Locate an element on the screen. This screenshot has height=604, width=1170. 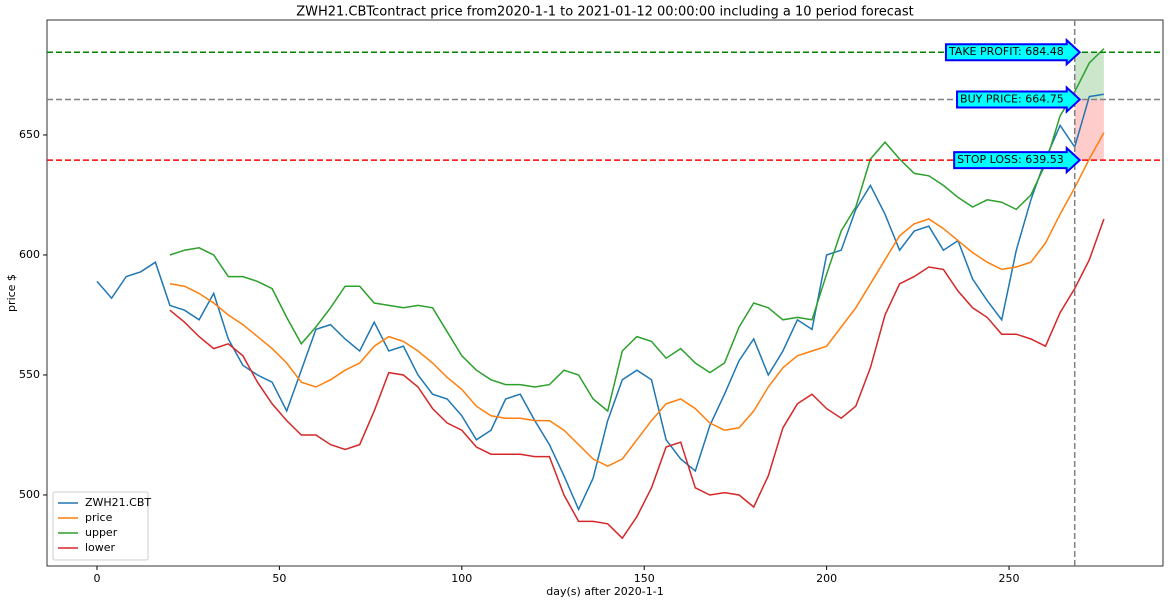
y-tick-label: 650 is located at coordinates (29, 134).